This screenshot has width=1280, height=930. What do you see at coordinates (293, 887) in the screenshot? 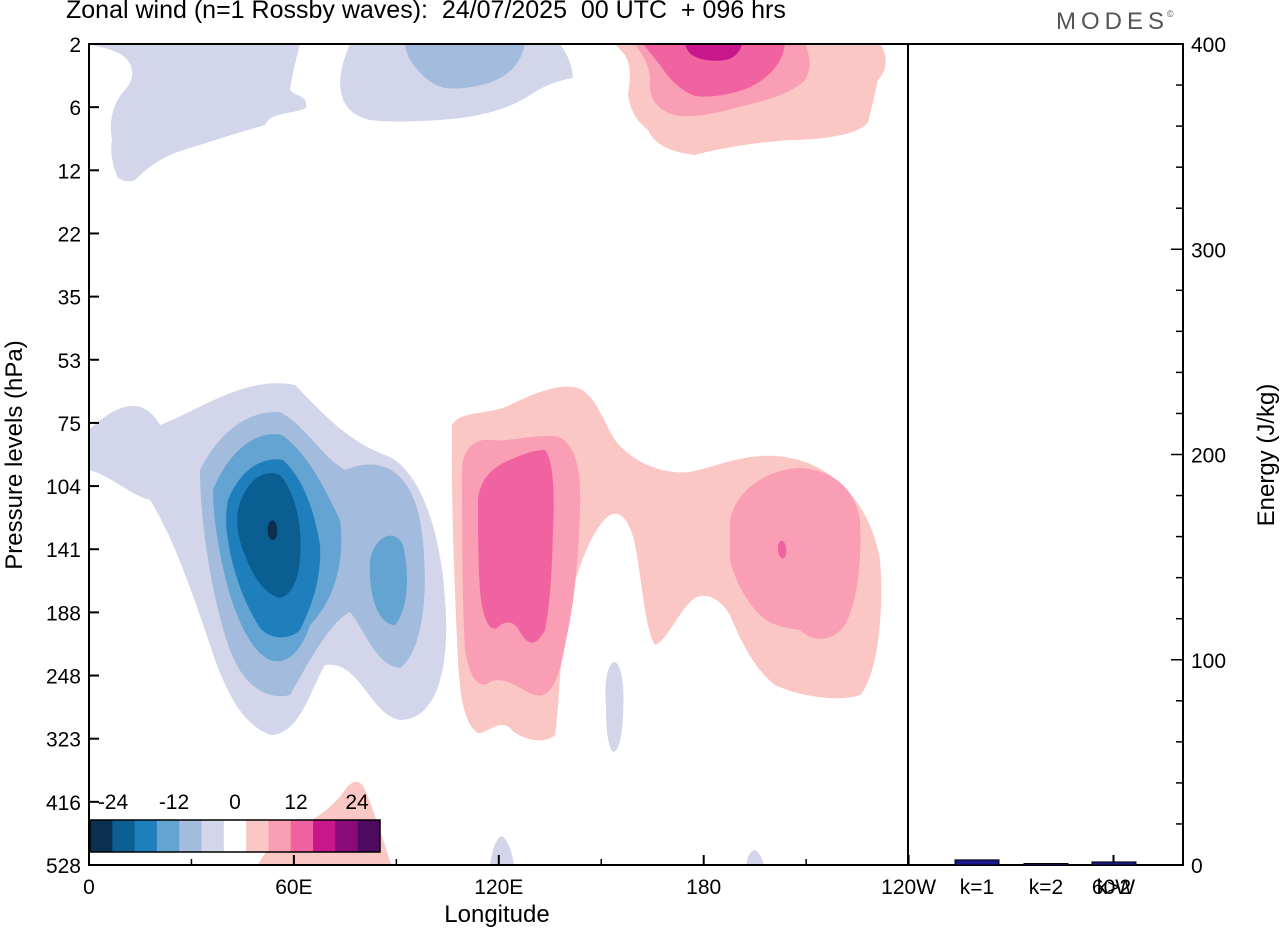
I see `x-tick-label: 60E` at bounding box center [293, 887].